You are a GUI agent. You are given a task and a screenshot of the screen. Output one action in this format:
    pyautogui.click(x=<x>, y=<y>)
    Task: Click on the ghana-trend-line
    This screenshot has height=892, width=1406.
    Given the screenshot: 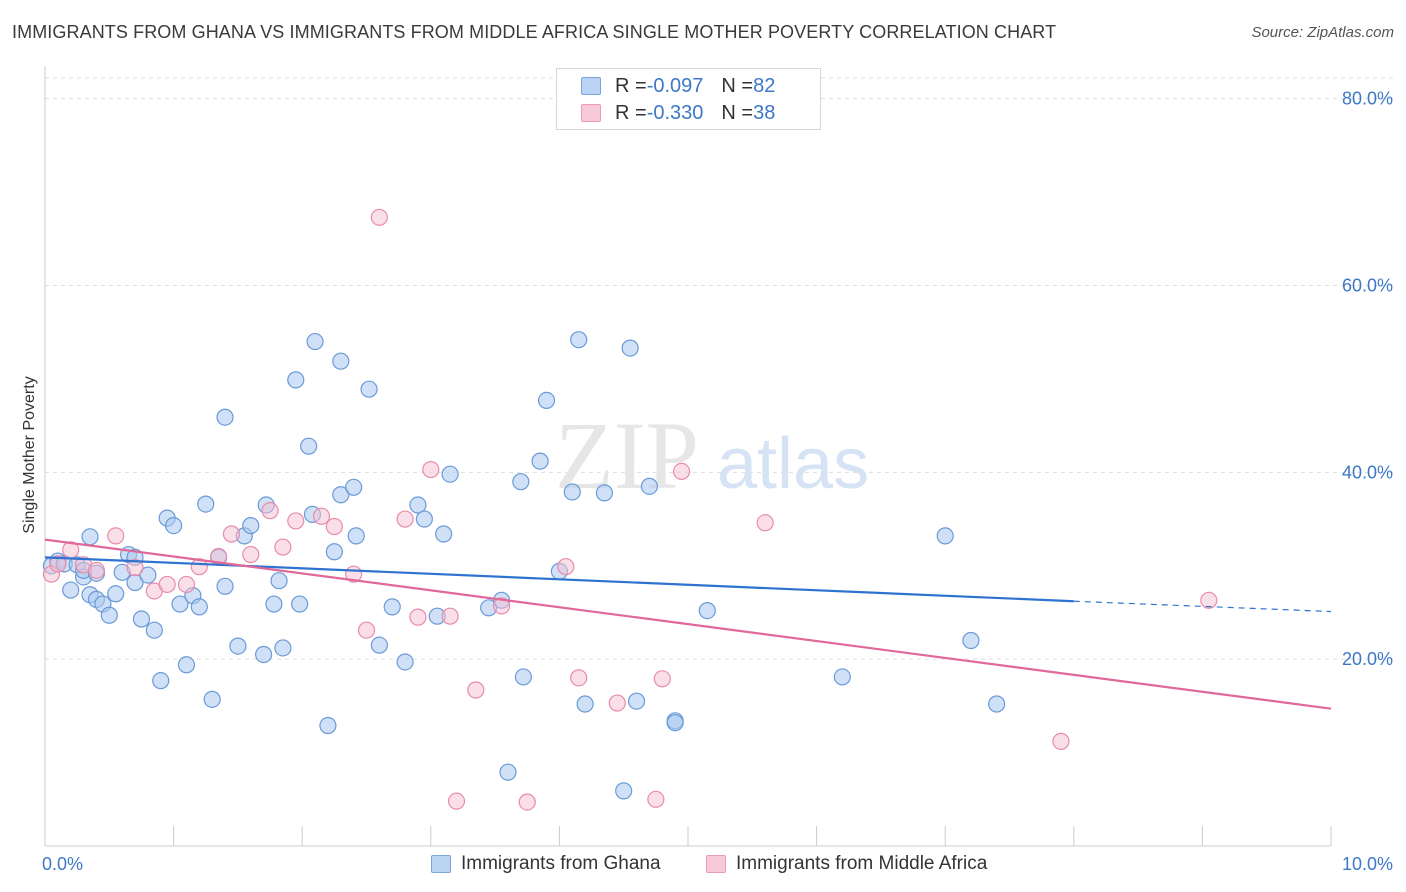 What is the action you would take?
    pyautogui.click(x=559, y=579)
    